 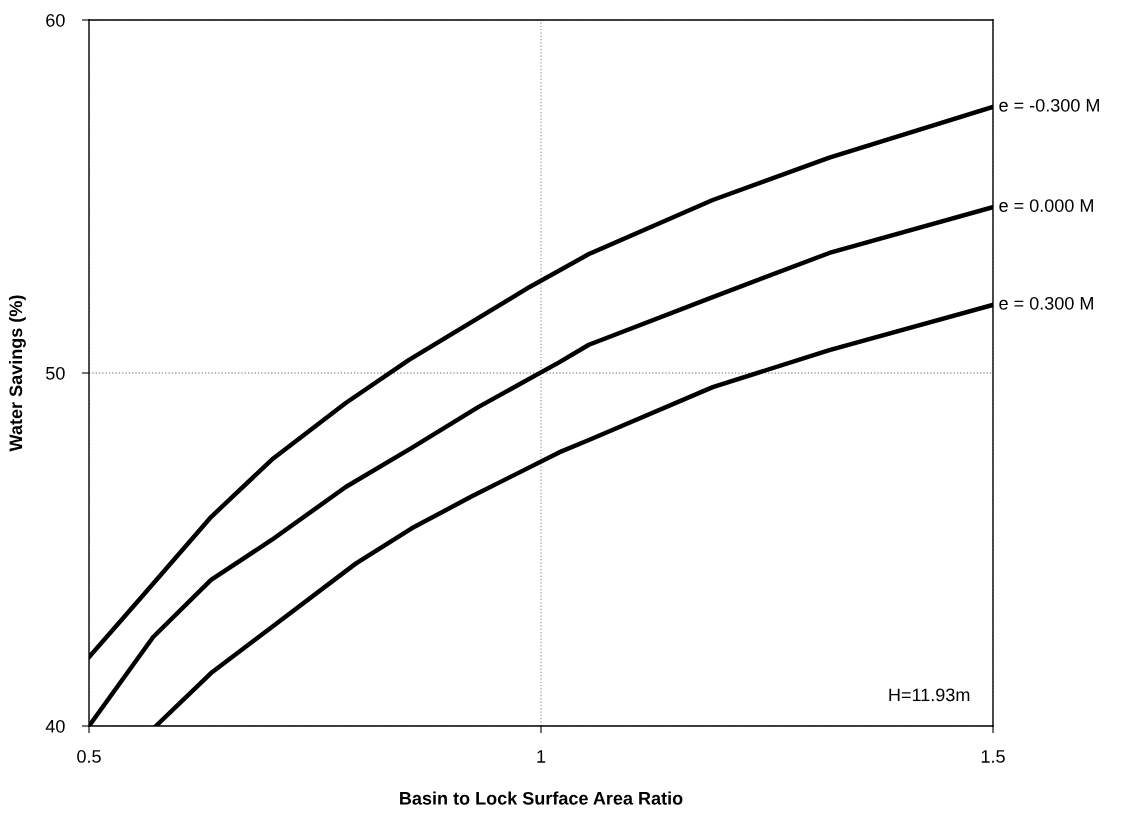 What do you see at coordinates (55, 20) in the screenshot?
I see `y-tick-label: 60` at bounding box center [55, 20].